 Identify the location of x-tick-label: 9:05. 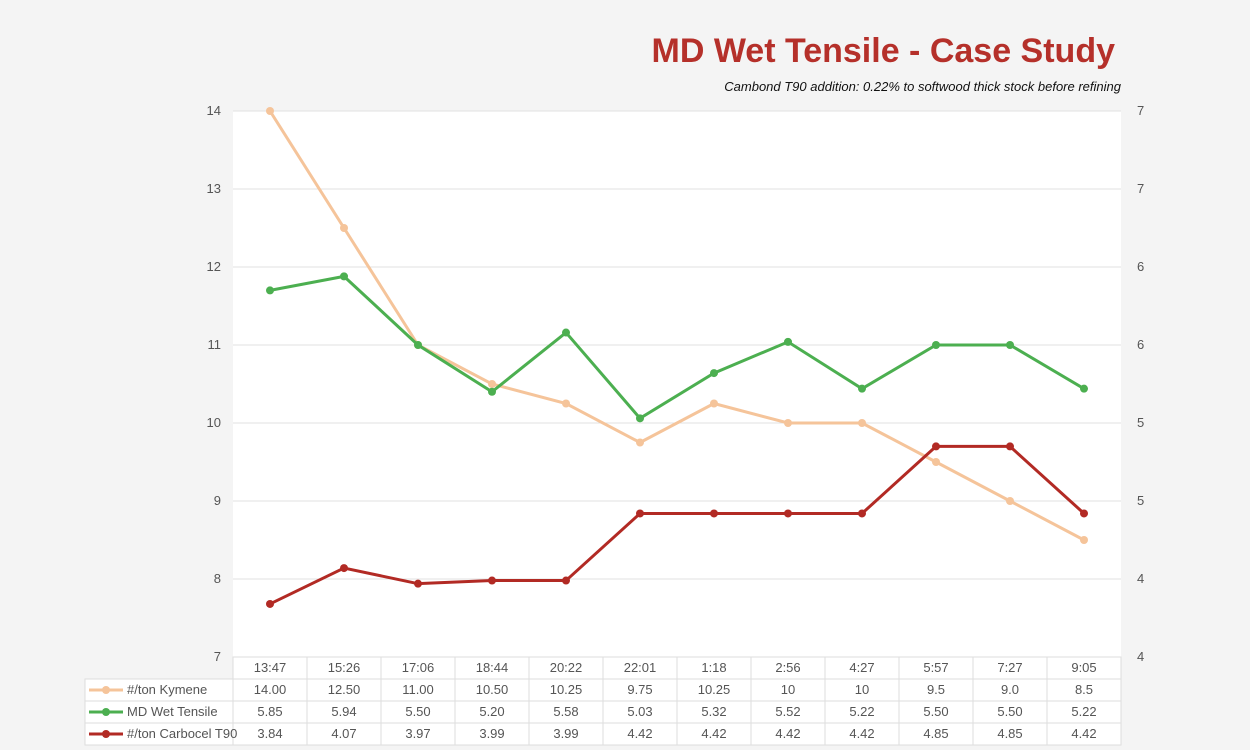
(1083, 667).